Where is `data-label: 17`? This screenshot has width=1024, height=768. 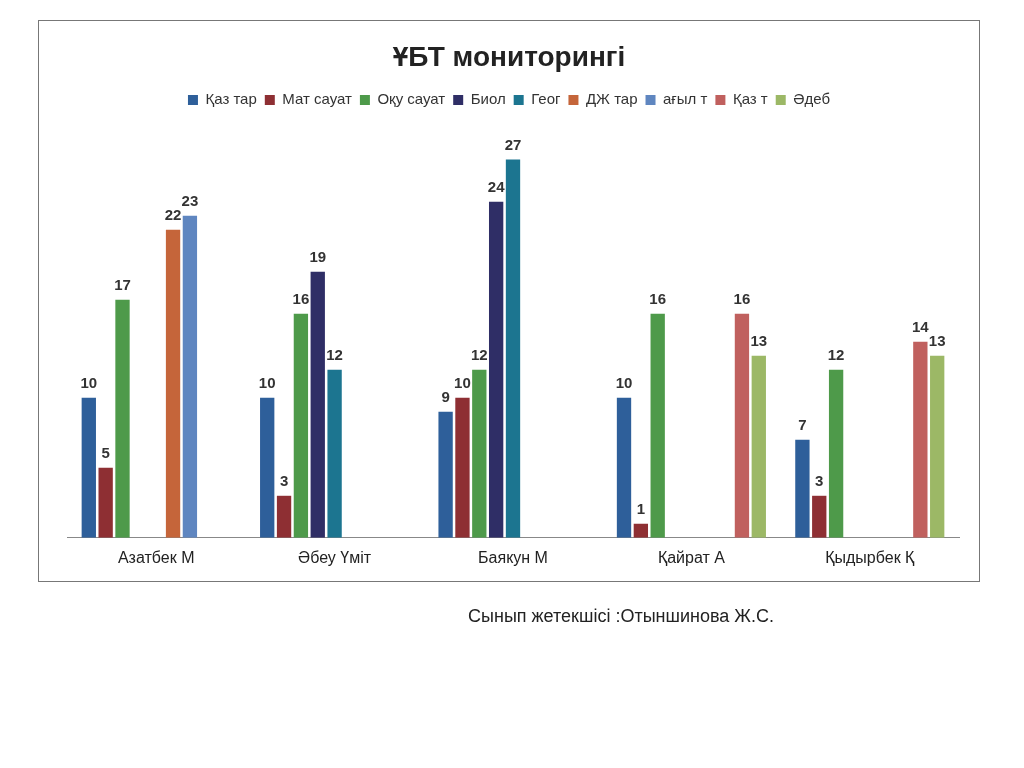 data-label: 17 is located at coordinates (122, 285).